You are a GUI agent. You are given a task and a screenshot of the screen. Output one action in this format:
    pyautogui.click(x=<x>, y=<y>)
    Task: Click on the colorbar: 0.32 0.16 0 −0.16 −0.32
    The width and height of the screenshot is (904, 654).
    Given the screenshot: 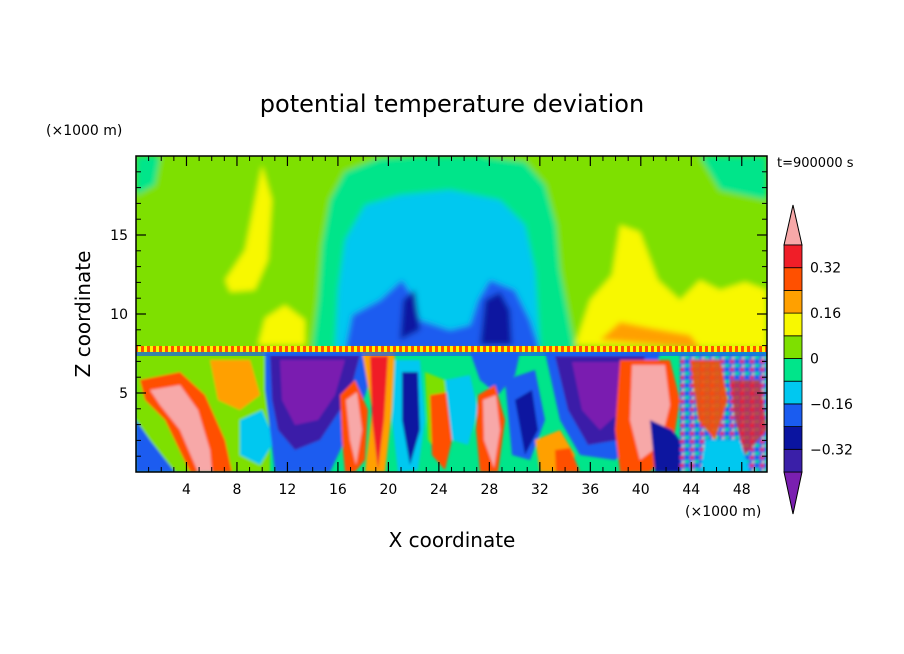 What is the action you would take?
    pyautogui.click(x=818, y=359)
    